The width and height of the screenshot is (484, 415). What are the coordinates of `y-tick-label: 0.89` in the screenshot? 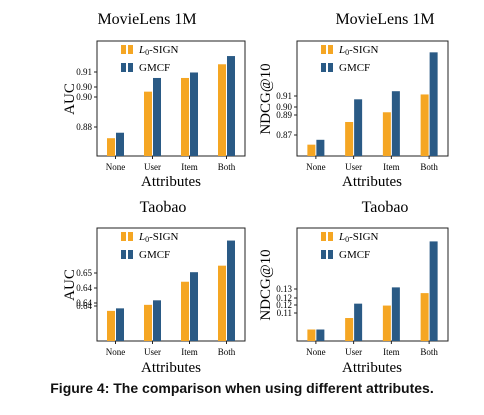 It's located at (284, 115).